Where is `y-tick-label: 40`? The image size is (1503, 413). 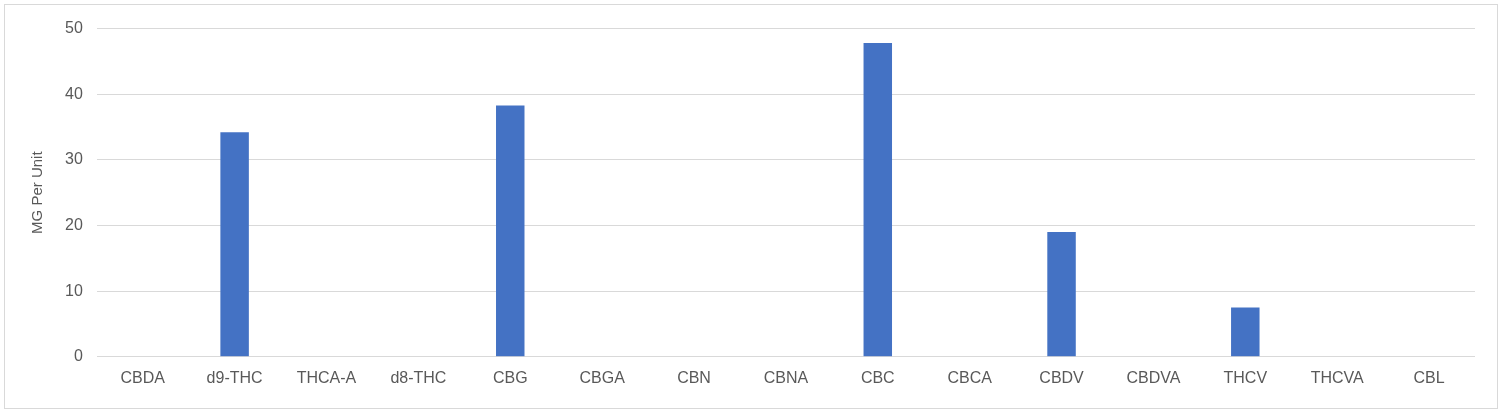 y-tick-label: 40 is located at coordinates (74, 93).